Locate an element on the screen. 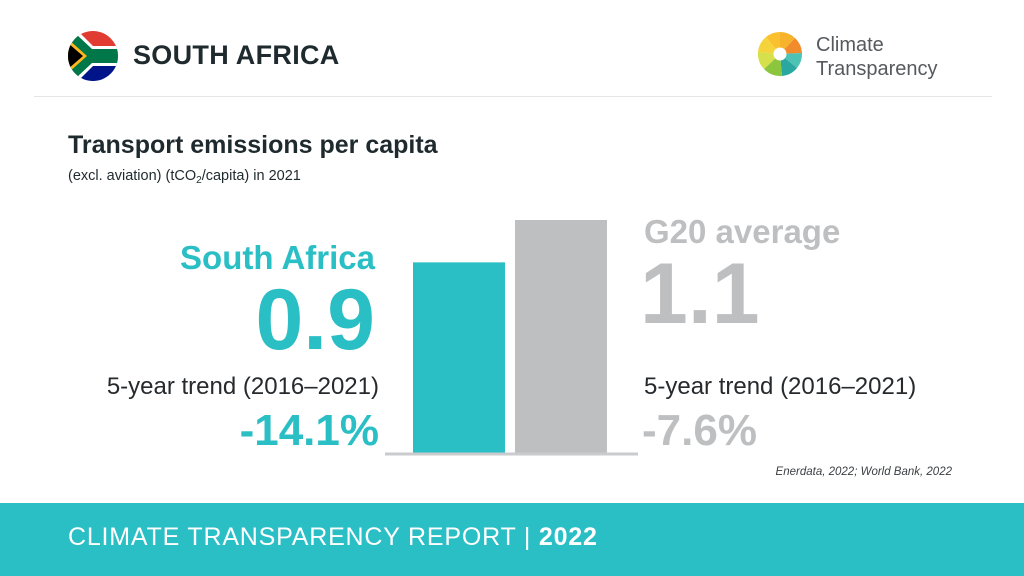 This screenshot has width=1024, height=576. g20-trend-value: -7.6% is located at coordinates (699, 430).